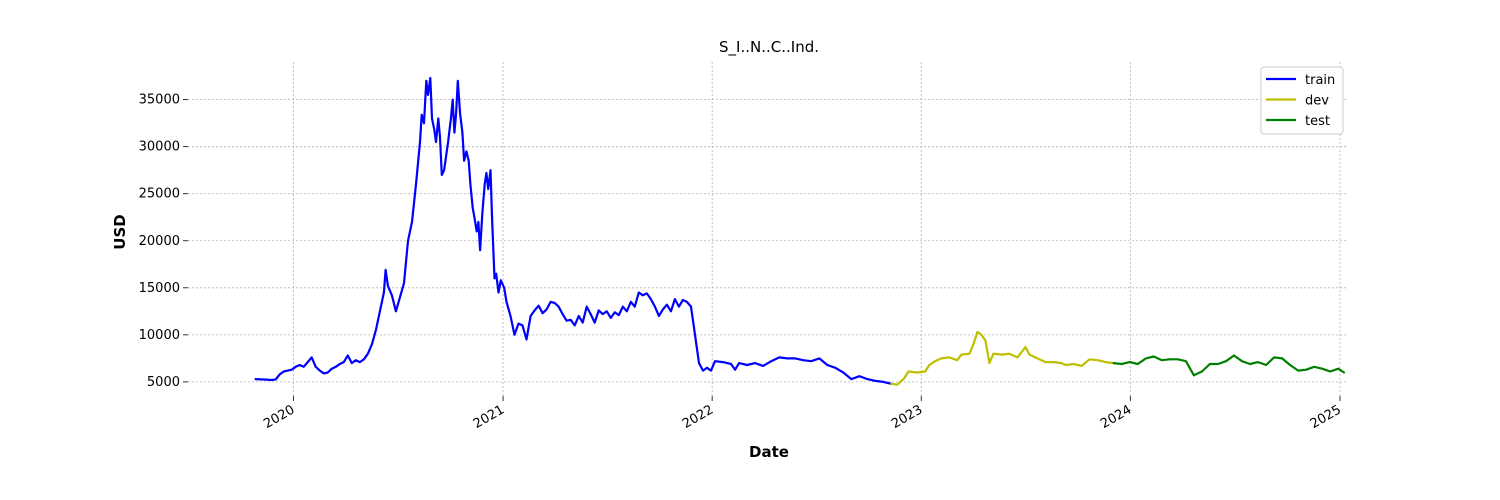 The height and width of the screenshot is (500, 1500). Describe the element at coordinates (163, 382) in the screenshot. I see `y-tick-label: 5000` at that location.